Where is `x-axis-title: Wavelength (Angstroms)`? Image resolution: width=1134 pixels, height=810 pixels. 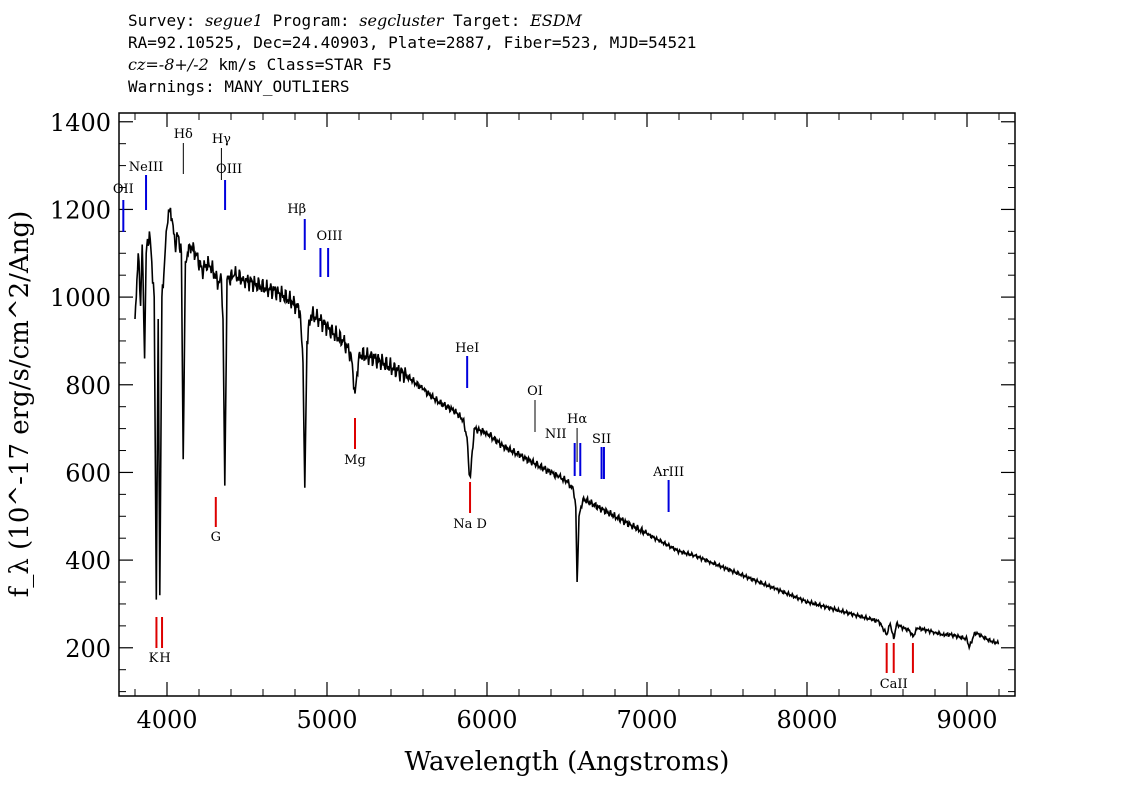 x-axis-title: Wavelength (Angstroms) is located at coordinates (567, 762).